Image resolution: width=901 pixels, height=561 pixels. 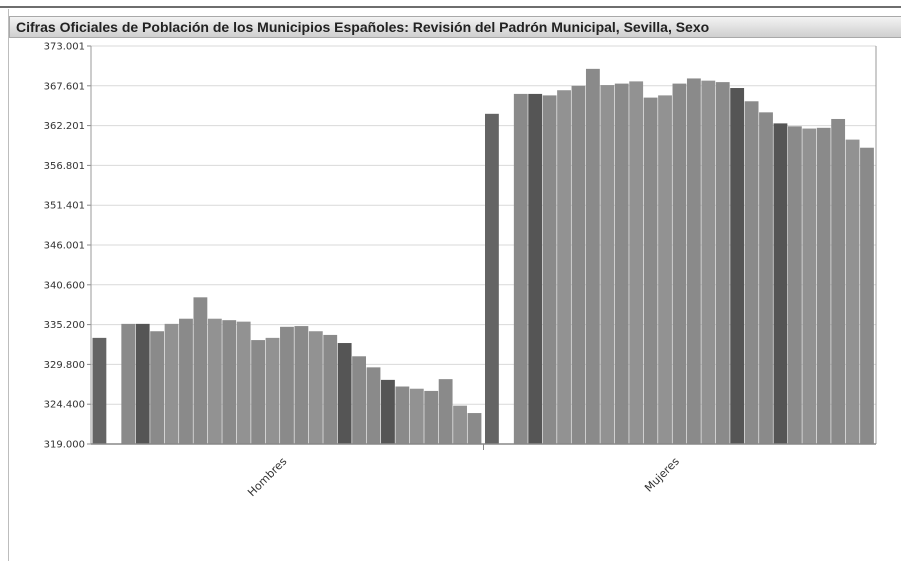 I want to click on y-tick-label: 346.001, so click(x=64, y=246).